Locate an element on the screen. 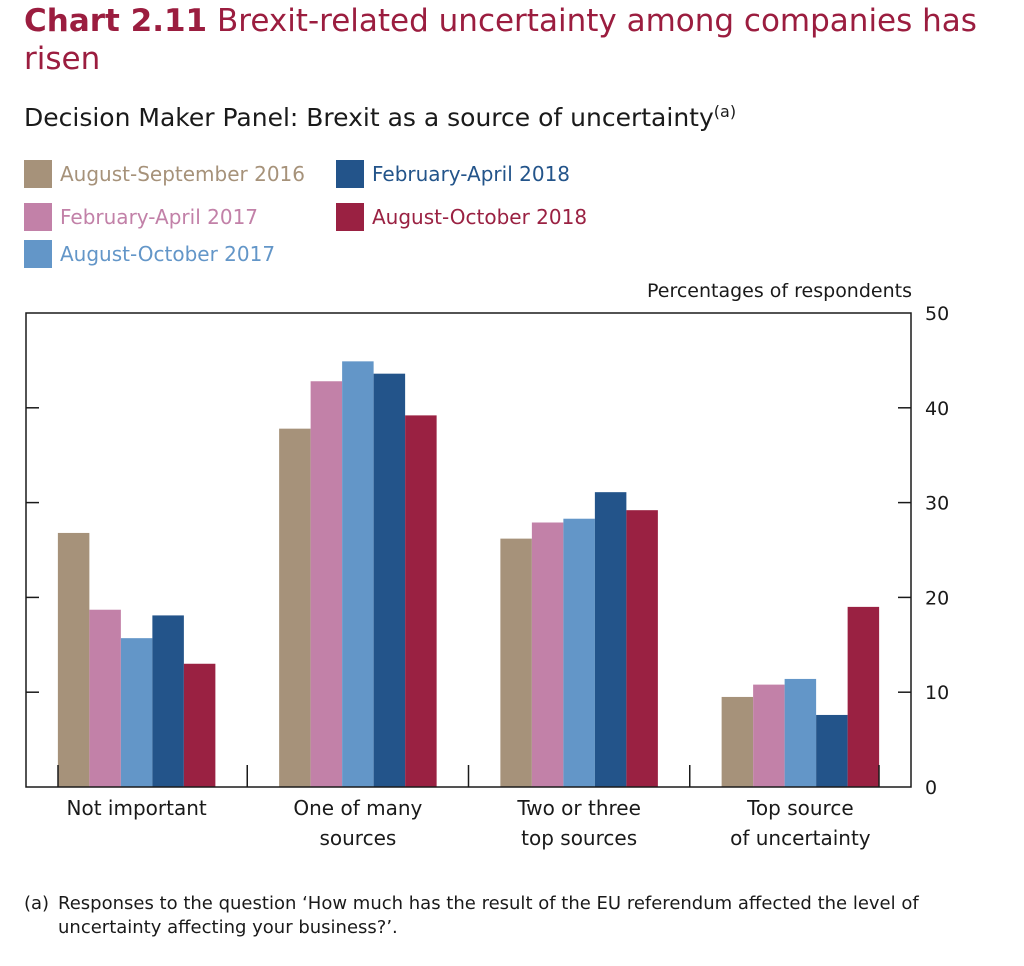 This screenshot has width=1024, height=966. x-tick-label: sources is located at coordinates (357, 838).